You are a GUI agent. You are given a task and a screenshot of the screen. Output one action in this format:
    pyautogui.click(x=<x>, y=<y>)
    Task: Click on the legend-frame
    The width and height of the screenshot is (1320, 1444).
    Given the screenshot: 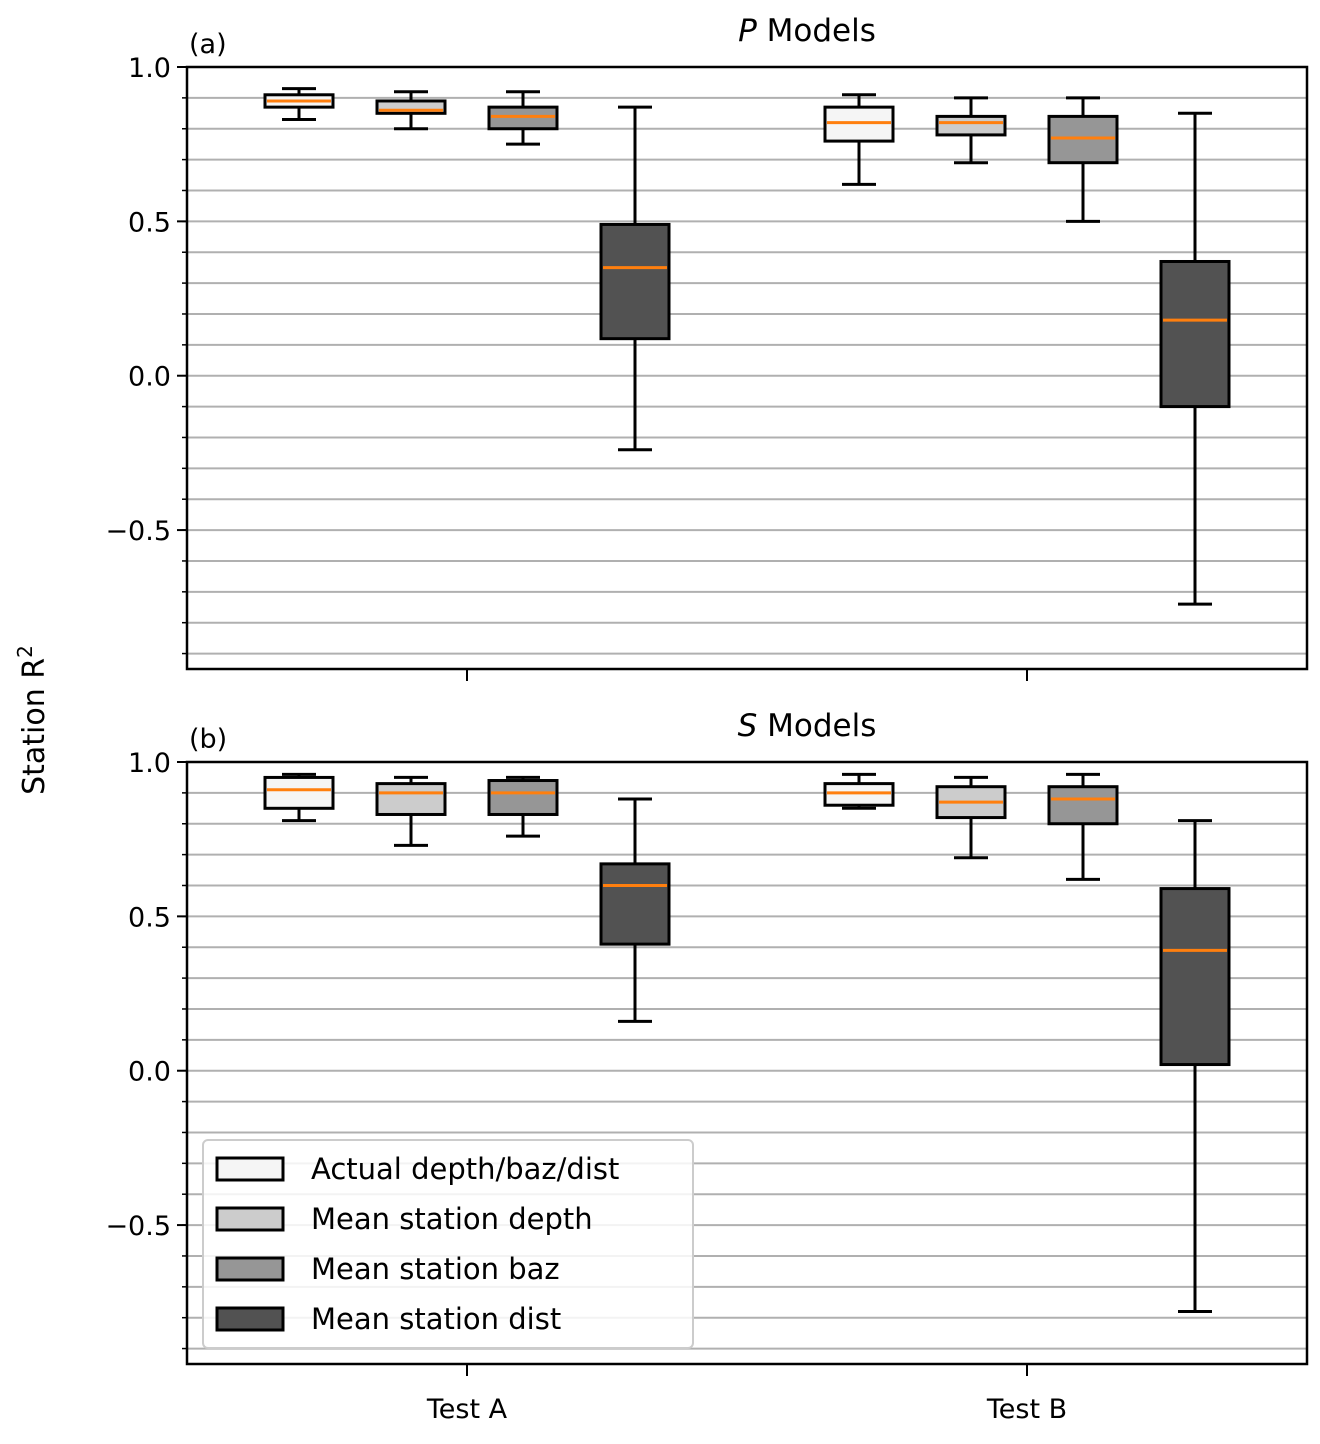 What is the action you would take?
    pyautogui.click(x=448, y=1244)
    